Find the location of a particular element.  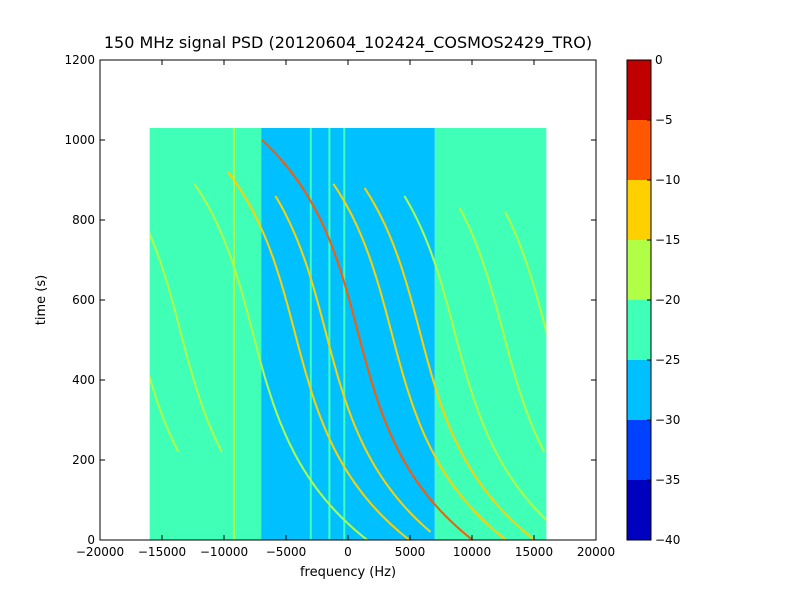

colorbar-tick-label: −15 is located at coordinates (667, 240).